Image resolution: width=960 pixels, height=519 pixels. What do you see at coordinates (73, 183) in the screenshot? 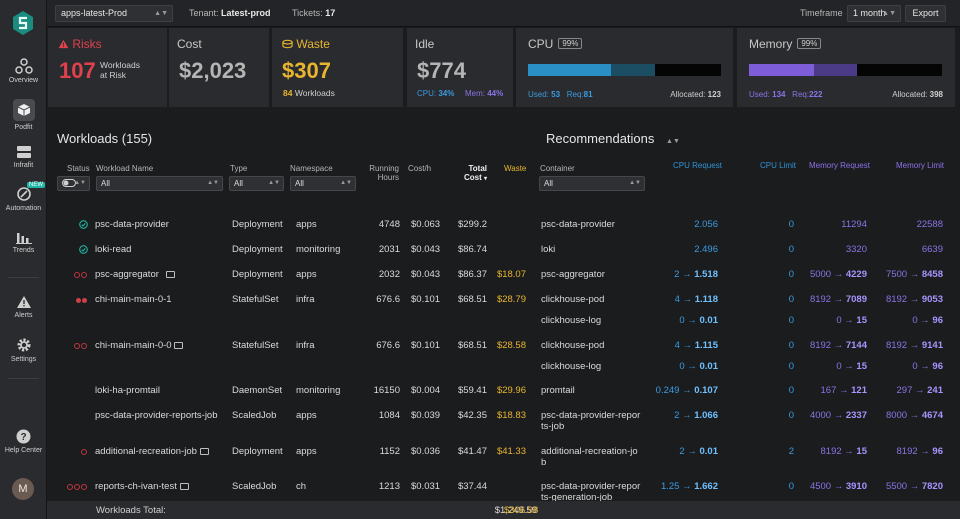
I see `status-filter-toggle: ▲▼` at bounding box center [73, 183].